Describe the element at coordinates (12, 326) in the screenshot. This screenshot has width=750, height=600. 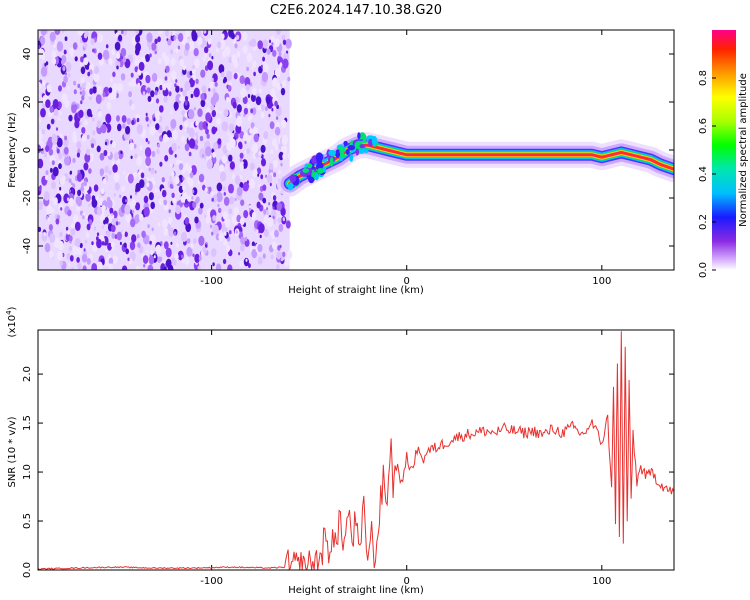
I see `snr-multiplier-base: (x10` at that location.